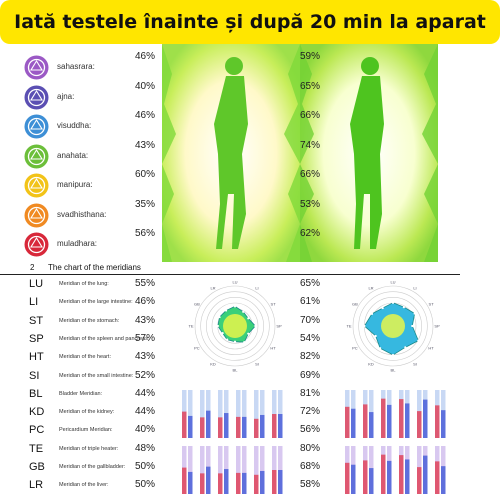 The width and height of the screenshot is (500, 500). Describe the element at coordinates (310, 338) in the screenshot. I see `meridian-after-value: 54%` at that location.